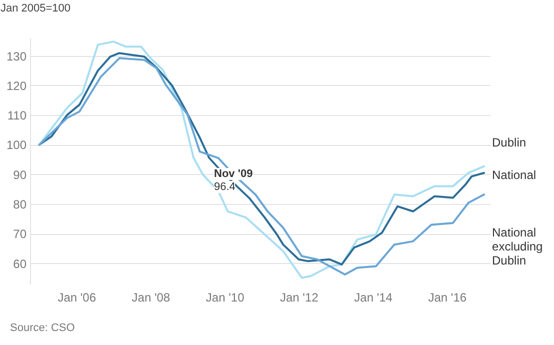 The height and width of the screenshot is (345, 554). What do you see at coordinates (373, 297) in the screenshot?
I see `x-tick-label: Jan '14` at bounding box center [373, 297].